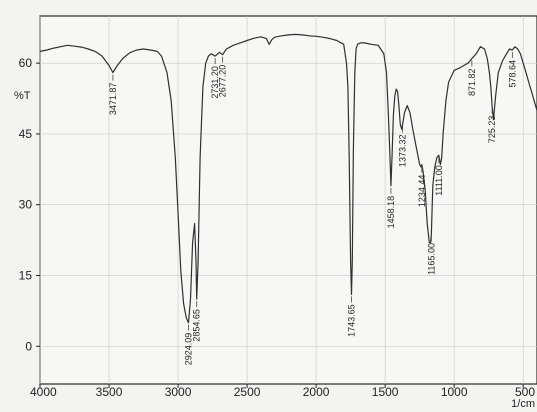 The image size is (537, 412). I want to click on x-tick-label: 3500, so click(109, 392).